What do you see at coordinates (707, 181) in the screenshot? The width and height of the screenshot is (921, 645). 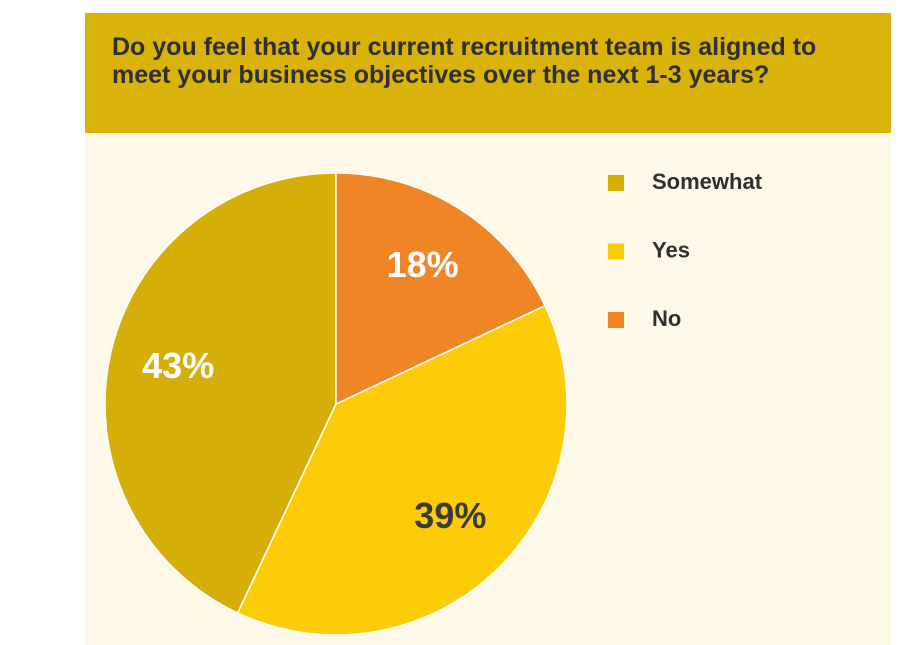 I see `legend-label: Somewhat` at bounding box center [707, 181].